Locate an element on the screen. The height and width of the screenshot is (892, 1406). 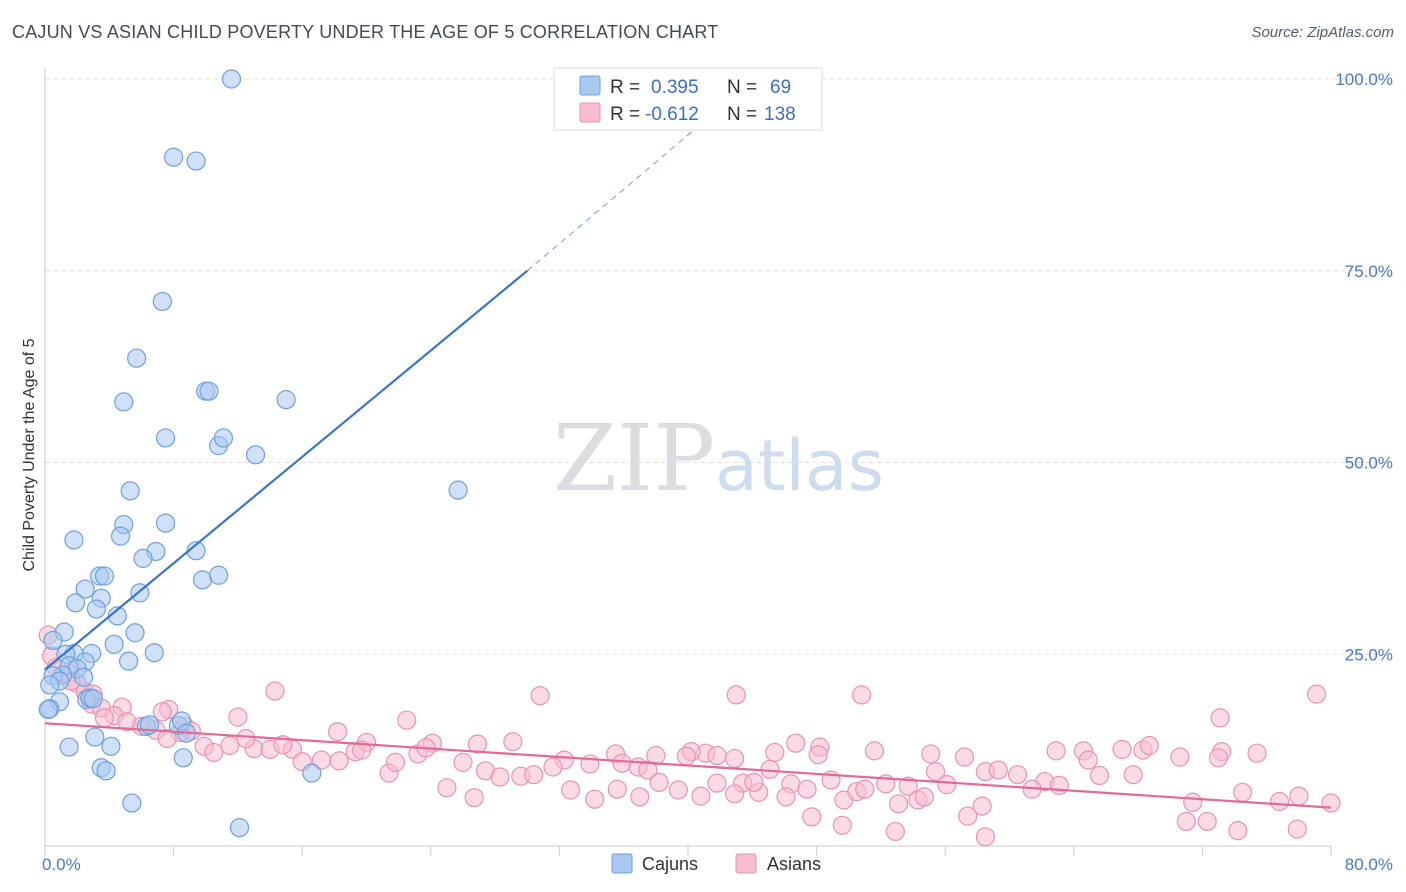
y-tick-label-1: 50.0% is located at coordinates (1369, 463).